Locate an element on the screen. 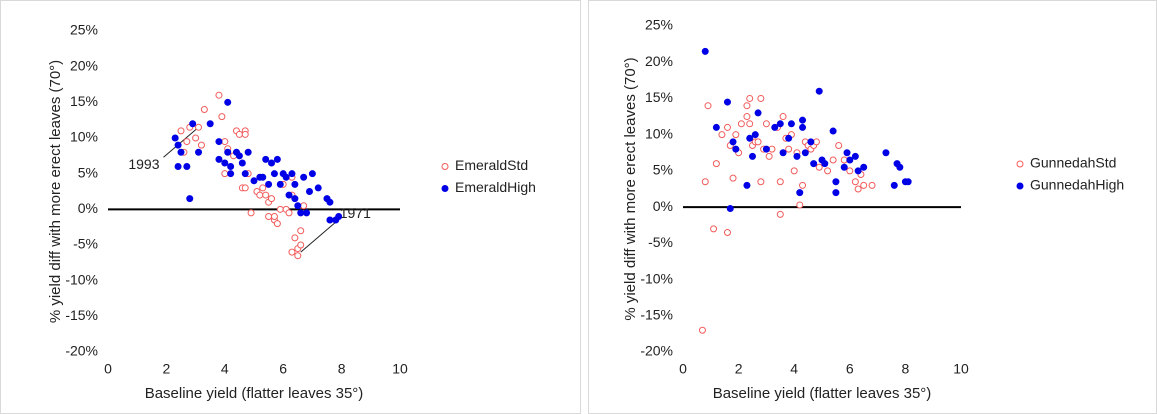 This screenshot has height=414, width=1157. legend-marker is located at coordinates (1020, 186).